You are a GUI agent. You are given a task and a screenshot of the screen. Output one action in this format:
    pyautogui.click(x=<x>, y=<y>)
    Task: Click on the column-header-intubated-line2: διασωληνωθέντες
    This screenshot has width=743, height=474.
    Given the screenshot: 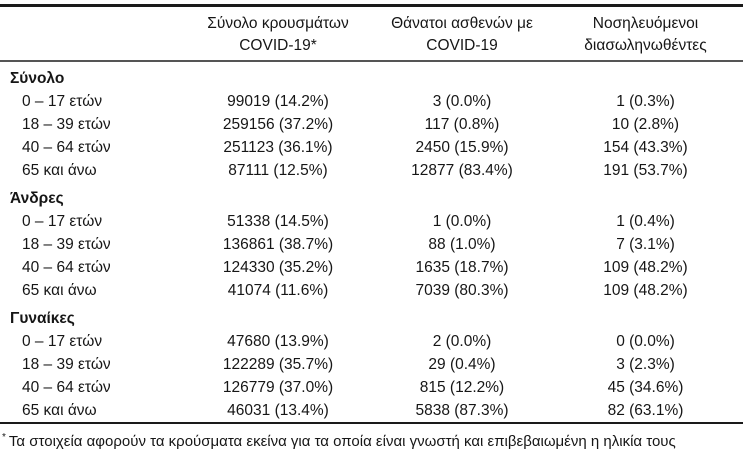 What is the action you would take?
    pyautogui.click(x=645, y=45)
    